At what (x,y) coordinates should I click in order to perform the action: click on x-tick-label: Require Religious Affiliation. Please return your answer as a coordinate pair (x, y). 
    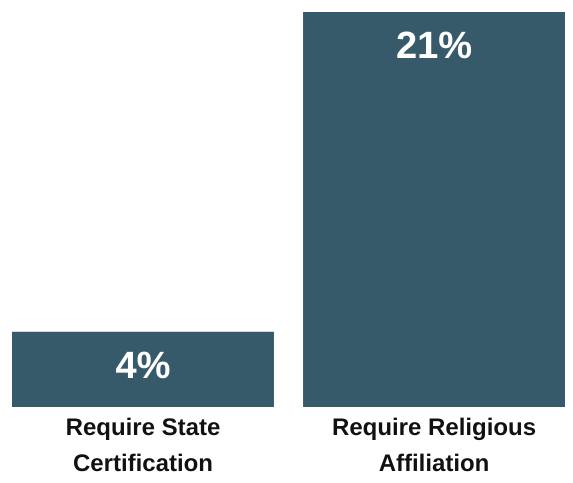
    Looking at the image, I should click on (434, 445).